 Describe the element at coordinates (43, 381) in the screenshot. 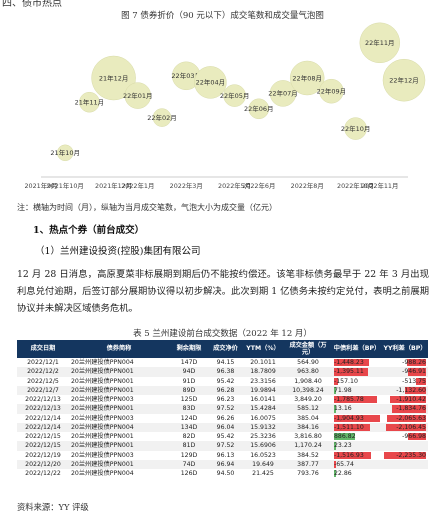

I see `table-cell: 2022/12/5` at that location.